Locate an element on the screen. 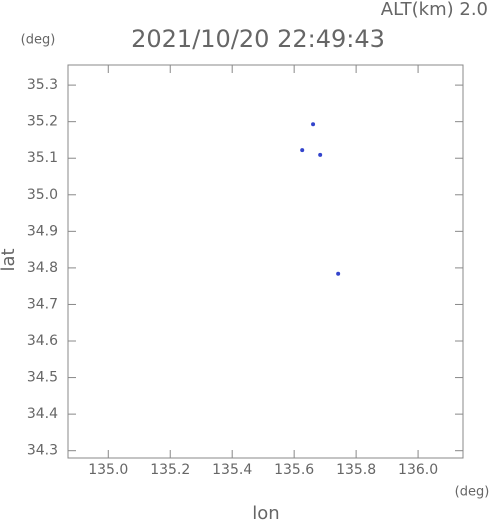 The width and height of the screenshot is (491, 521). y-tick-label: 35.2 is located at coordinates (42, 122).